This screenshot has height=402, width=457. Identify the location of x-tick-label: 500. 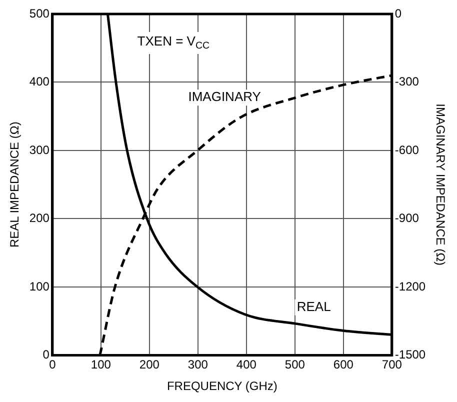
(295, 365).